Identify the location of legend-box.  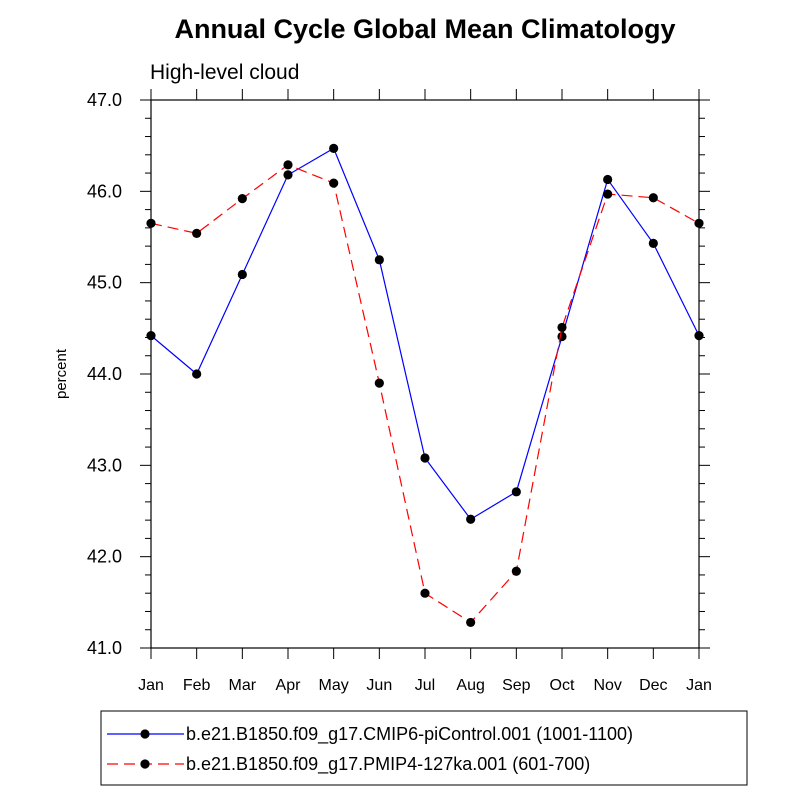
(424, 748).